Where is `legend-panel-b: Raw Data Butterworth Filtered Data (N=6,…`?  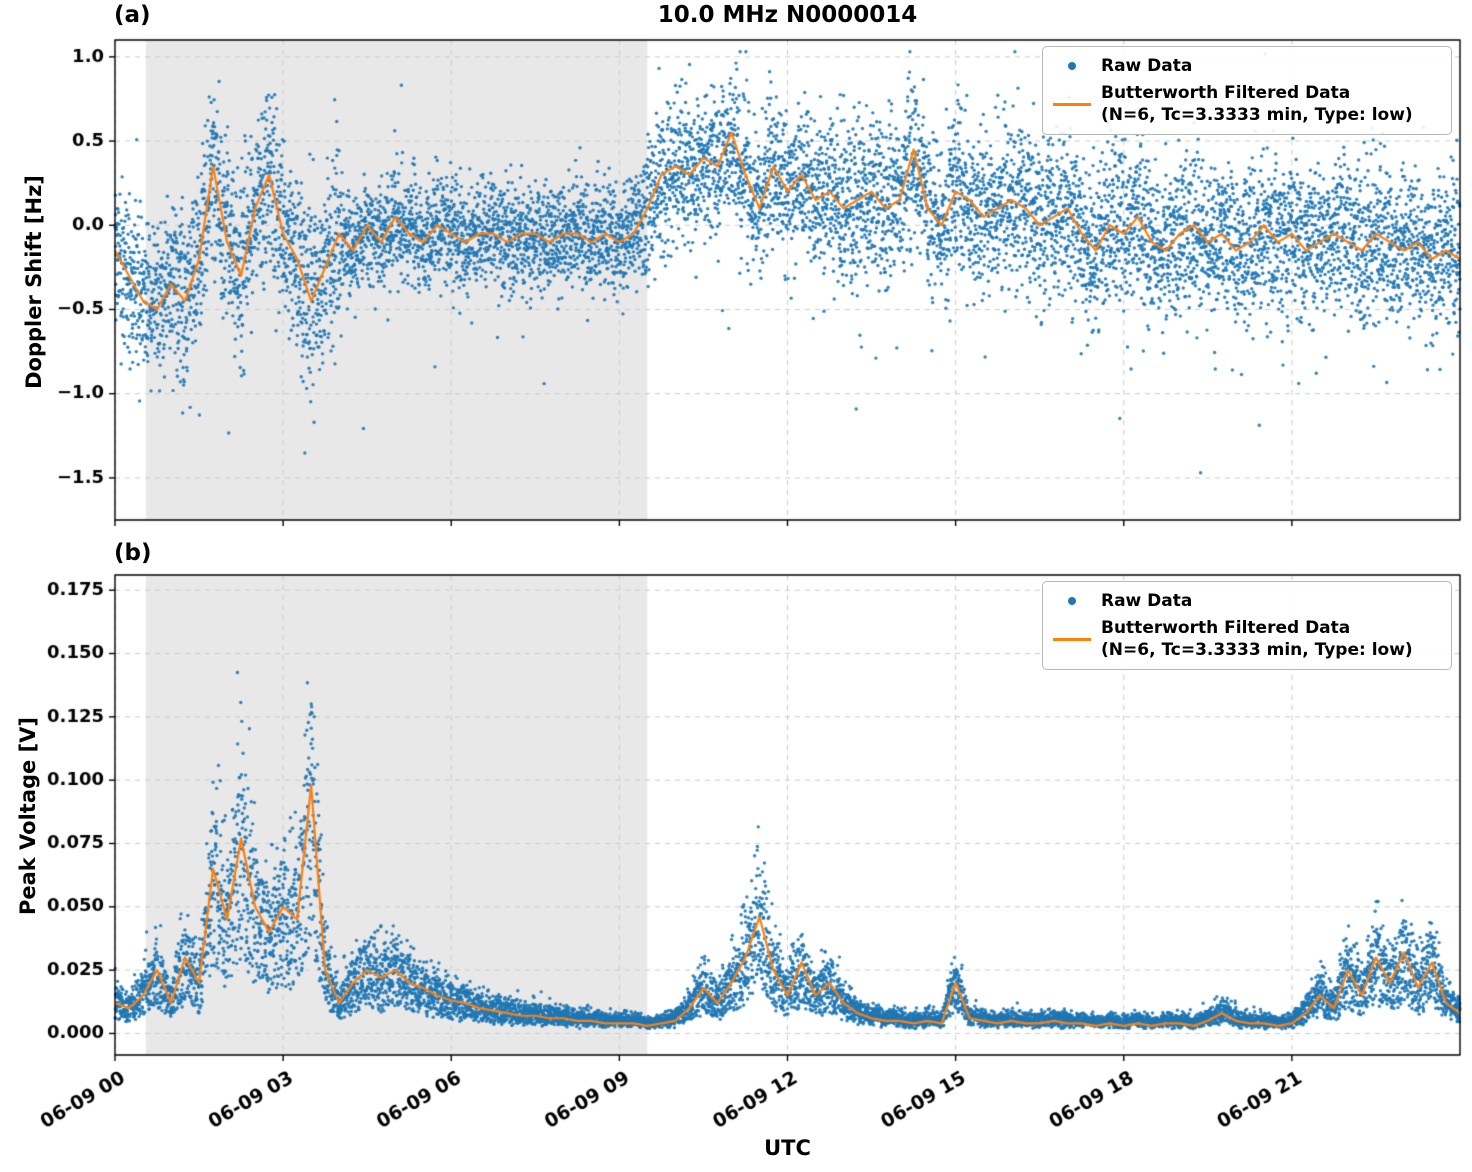
legend-panel-b: Raw Data Butterworth Filtered Data (N=6,… is located at coordinates (1247, 626).